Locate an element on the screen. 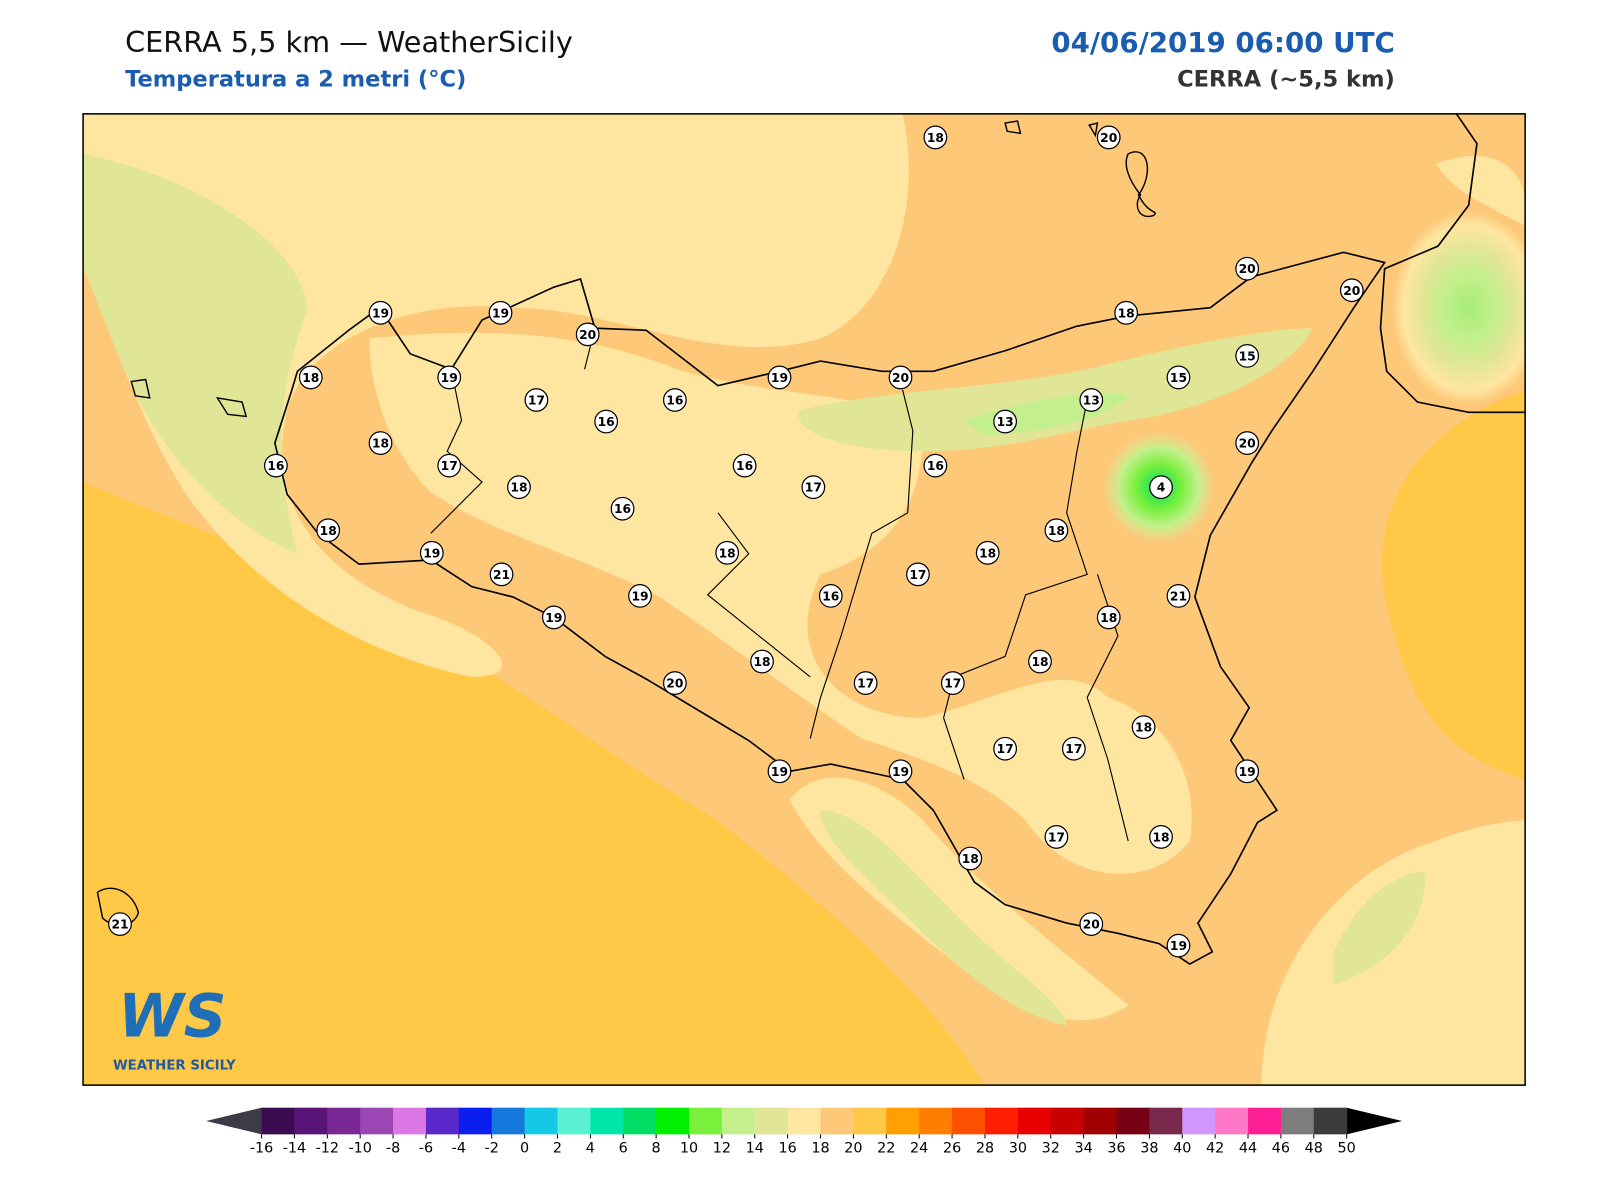 The width and height of the screenshot is (1600, 1200). colorbar-tick-label: -6 is located at coordinates (426, 1149).